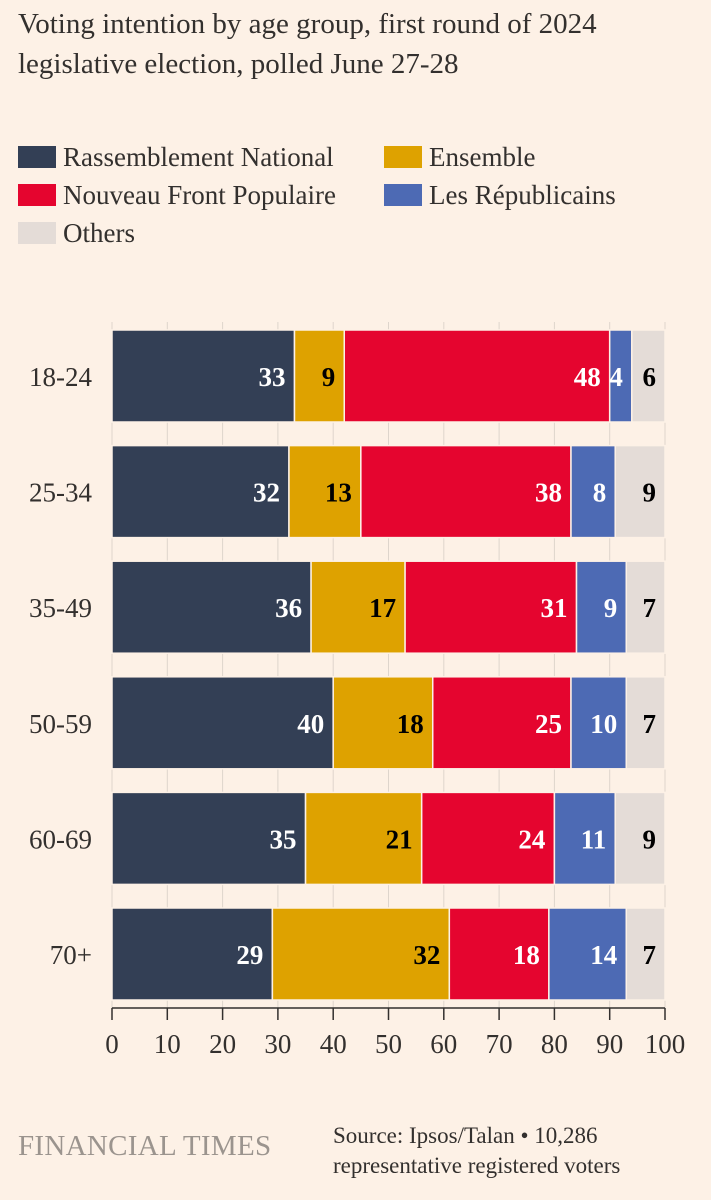 This screenshot has height=1200, width=711. Describe the element at coordinates (199, 194) in the screenshot. I see `legend-label-nfp: Nouveau Front Populaire` at that location.